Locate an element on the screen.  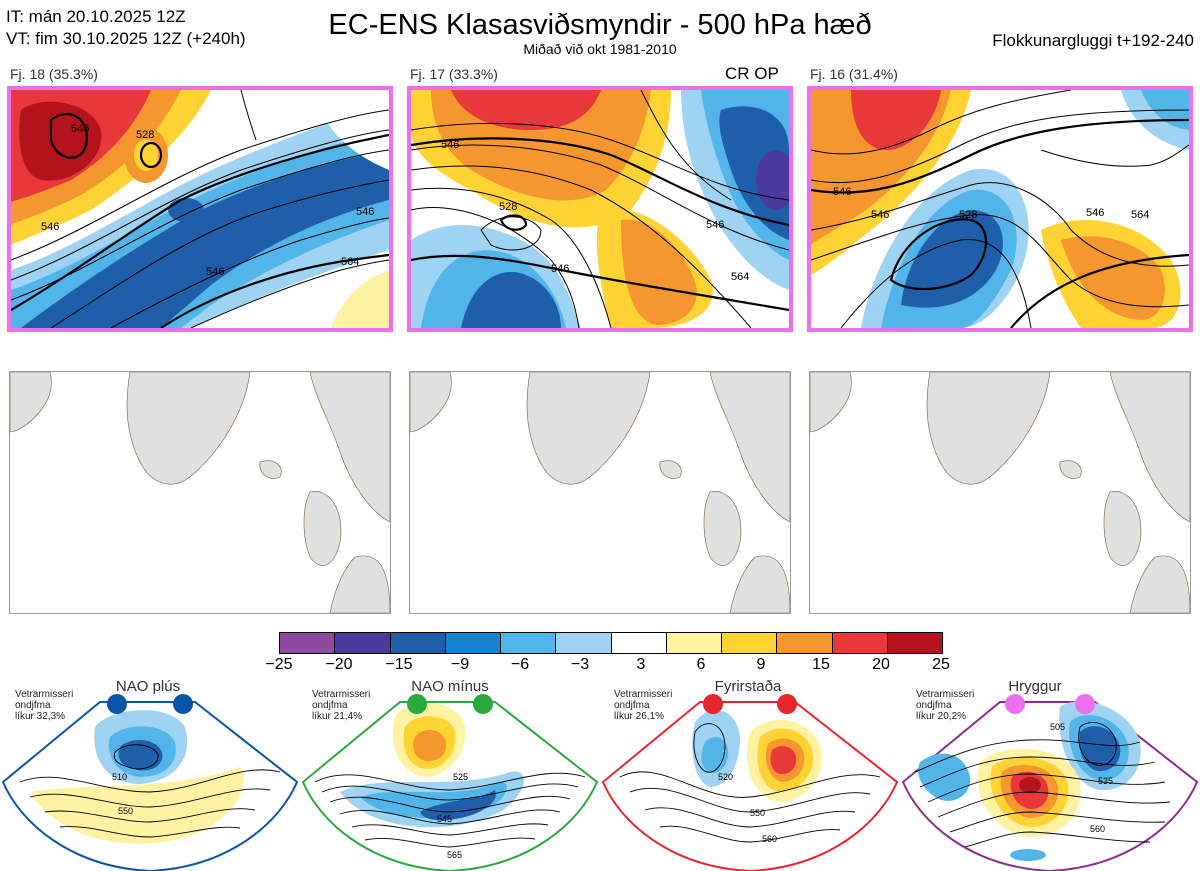
regime-title: Hryggur is located at coordinates (1035, 686).